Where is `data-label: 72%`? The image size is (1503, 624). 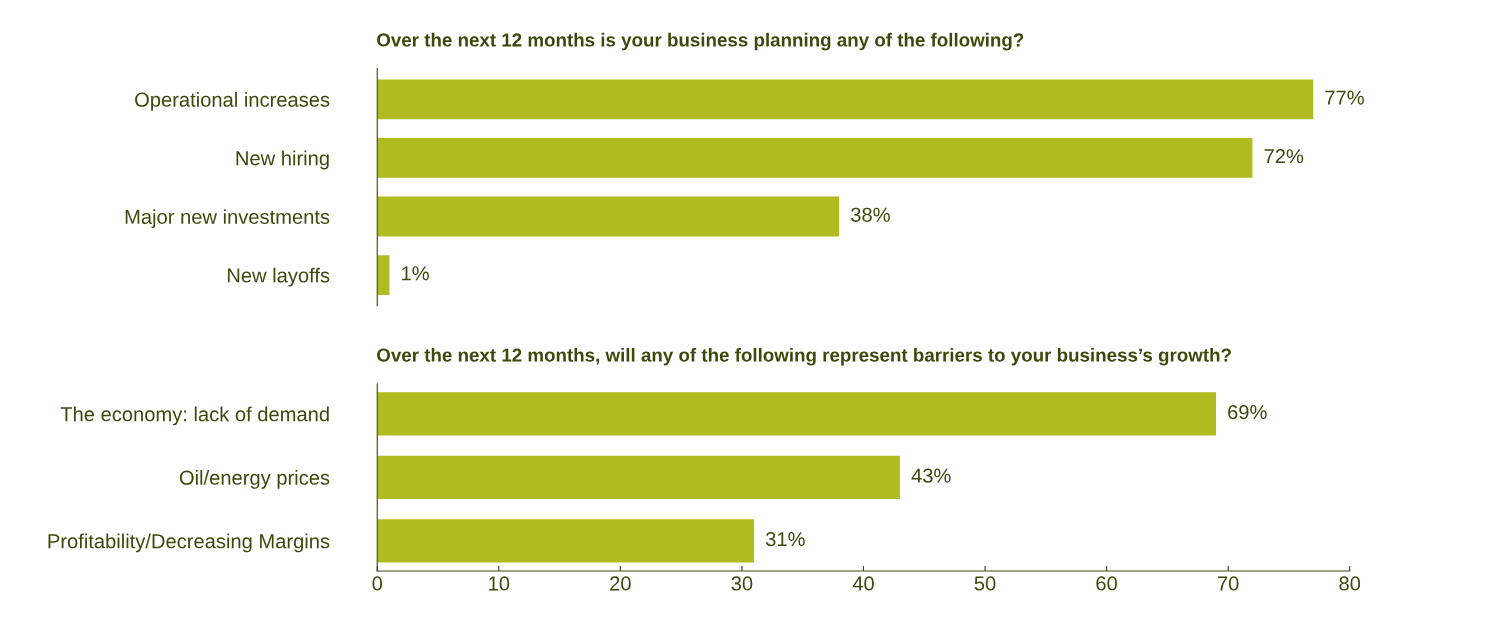 data-label: 72% is located at coordinates (1284, 156).